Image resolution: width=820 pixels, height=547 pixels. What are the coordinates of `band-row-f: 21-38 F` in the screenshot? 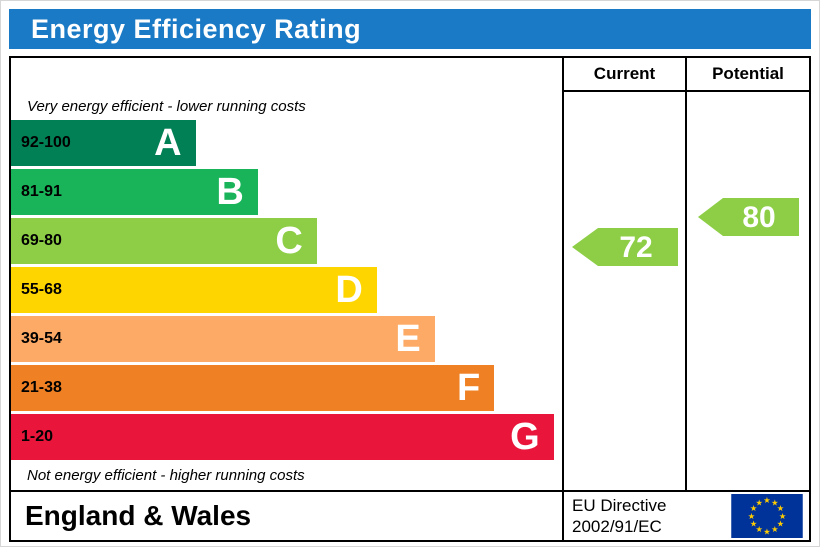 It's located at (286, 388).